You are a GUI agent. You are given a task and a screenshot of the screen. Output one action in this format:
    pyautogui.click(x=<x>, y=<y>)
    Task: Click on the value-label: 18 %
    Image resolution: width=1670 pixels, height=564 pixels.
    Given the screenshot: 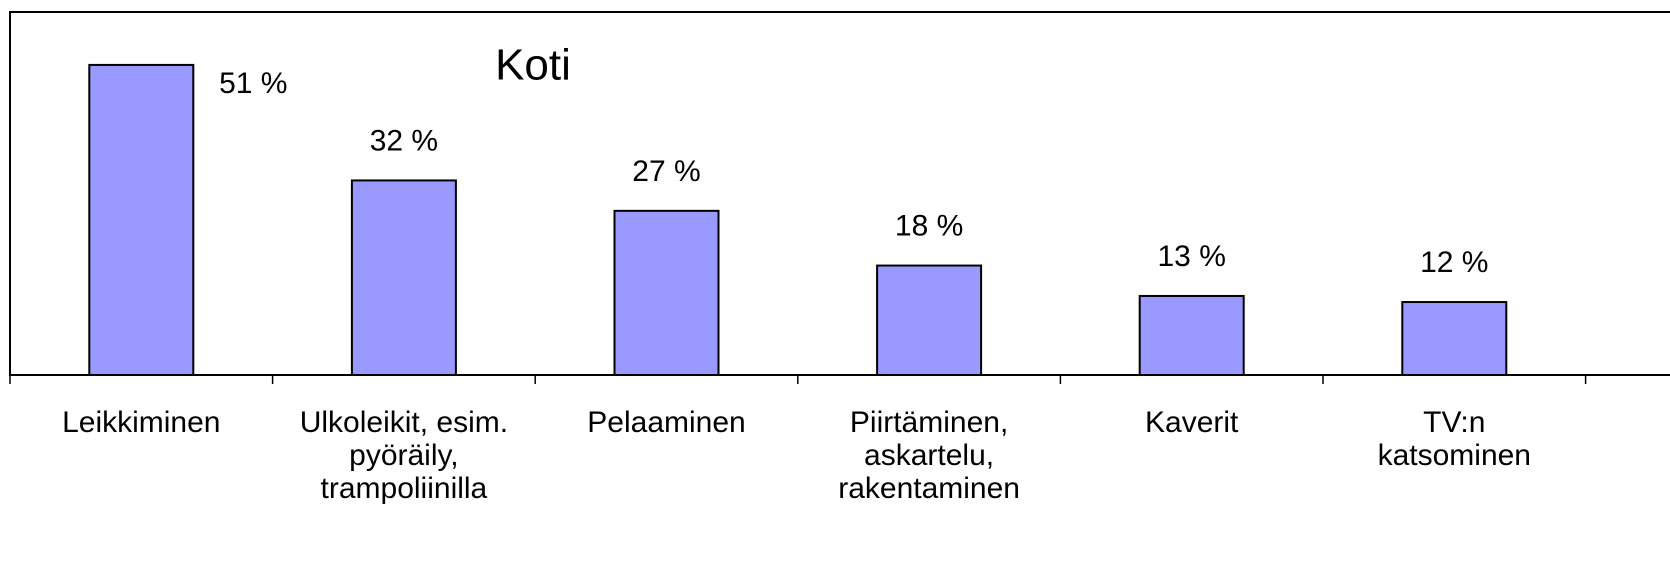 What is the action you would take?
    pyautogui.click(x=929, y=225)
    